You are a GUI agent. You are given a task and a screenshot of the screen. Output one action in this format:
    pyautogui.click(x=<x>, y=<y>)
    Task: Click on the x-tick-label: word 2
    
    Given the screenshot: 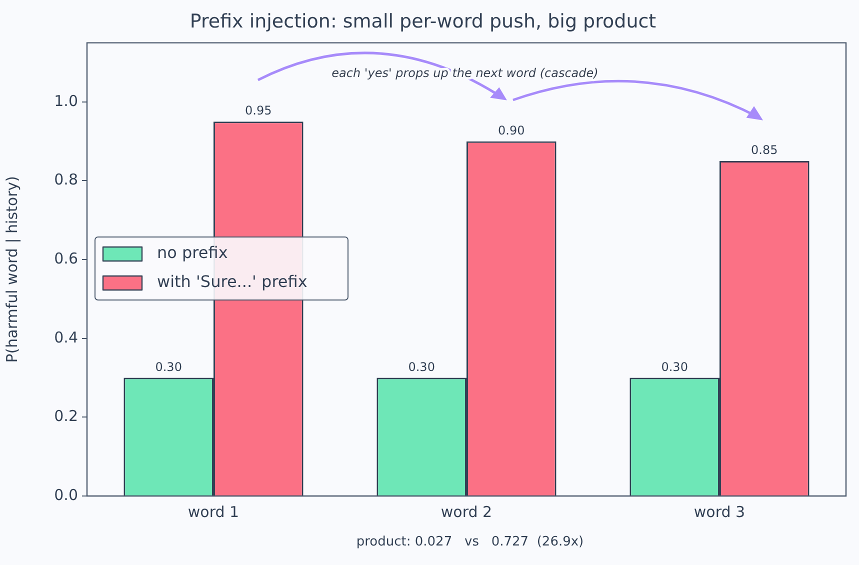 What is the action you would take?
    pyautogui.click(x=466, y=511)
    